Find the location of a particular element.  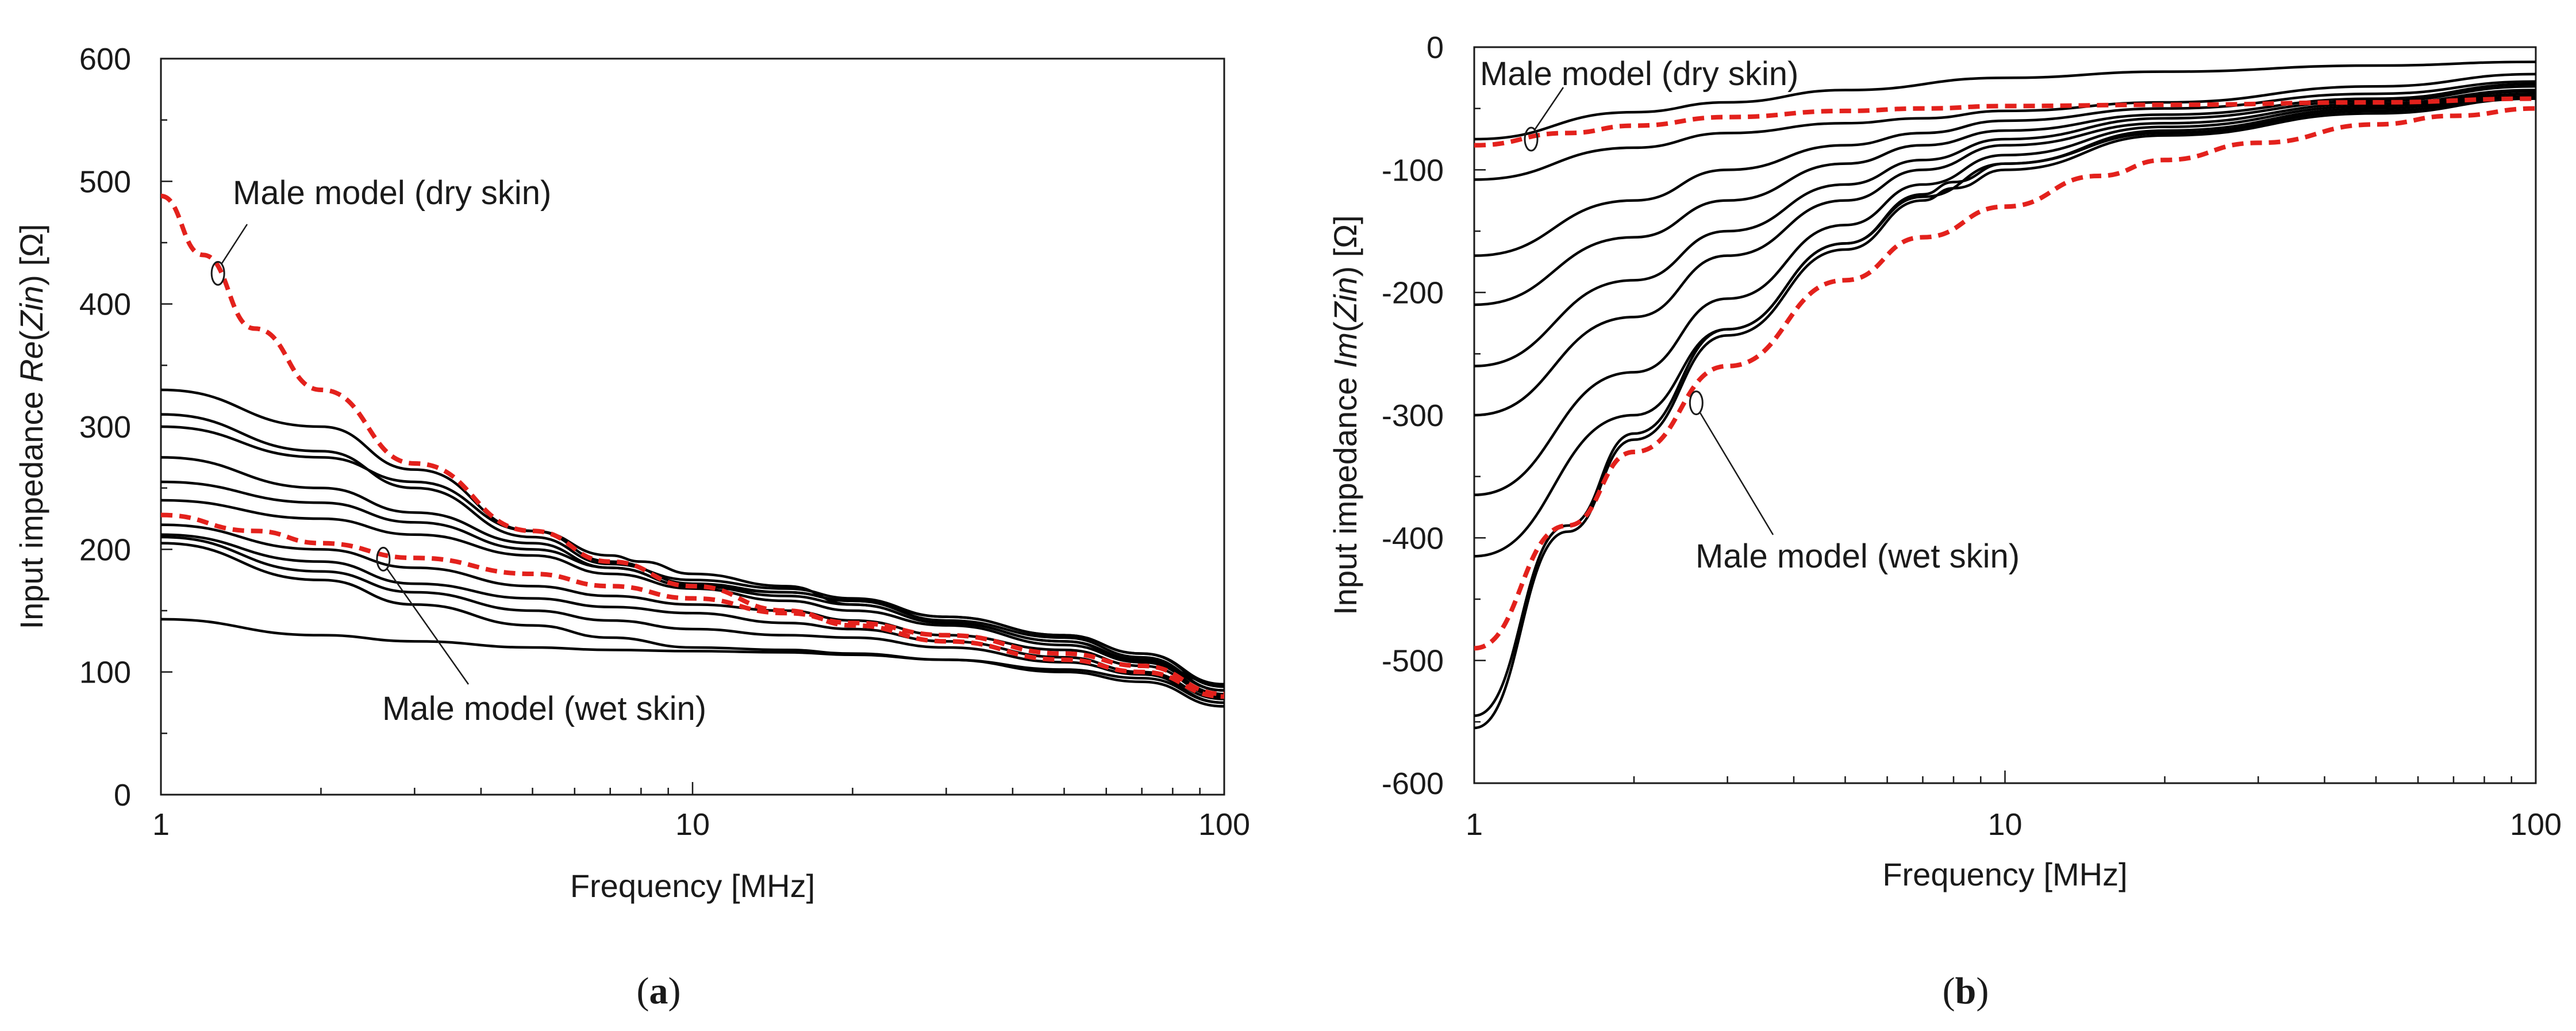

y-tick-label: -300 is located at coordinates (1413, 416).